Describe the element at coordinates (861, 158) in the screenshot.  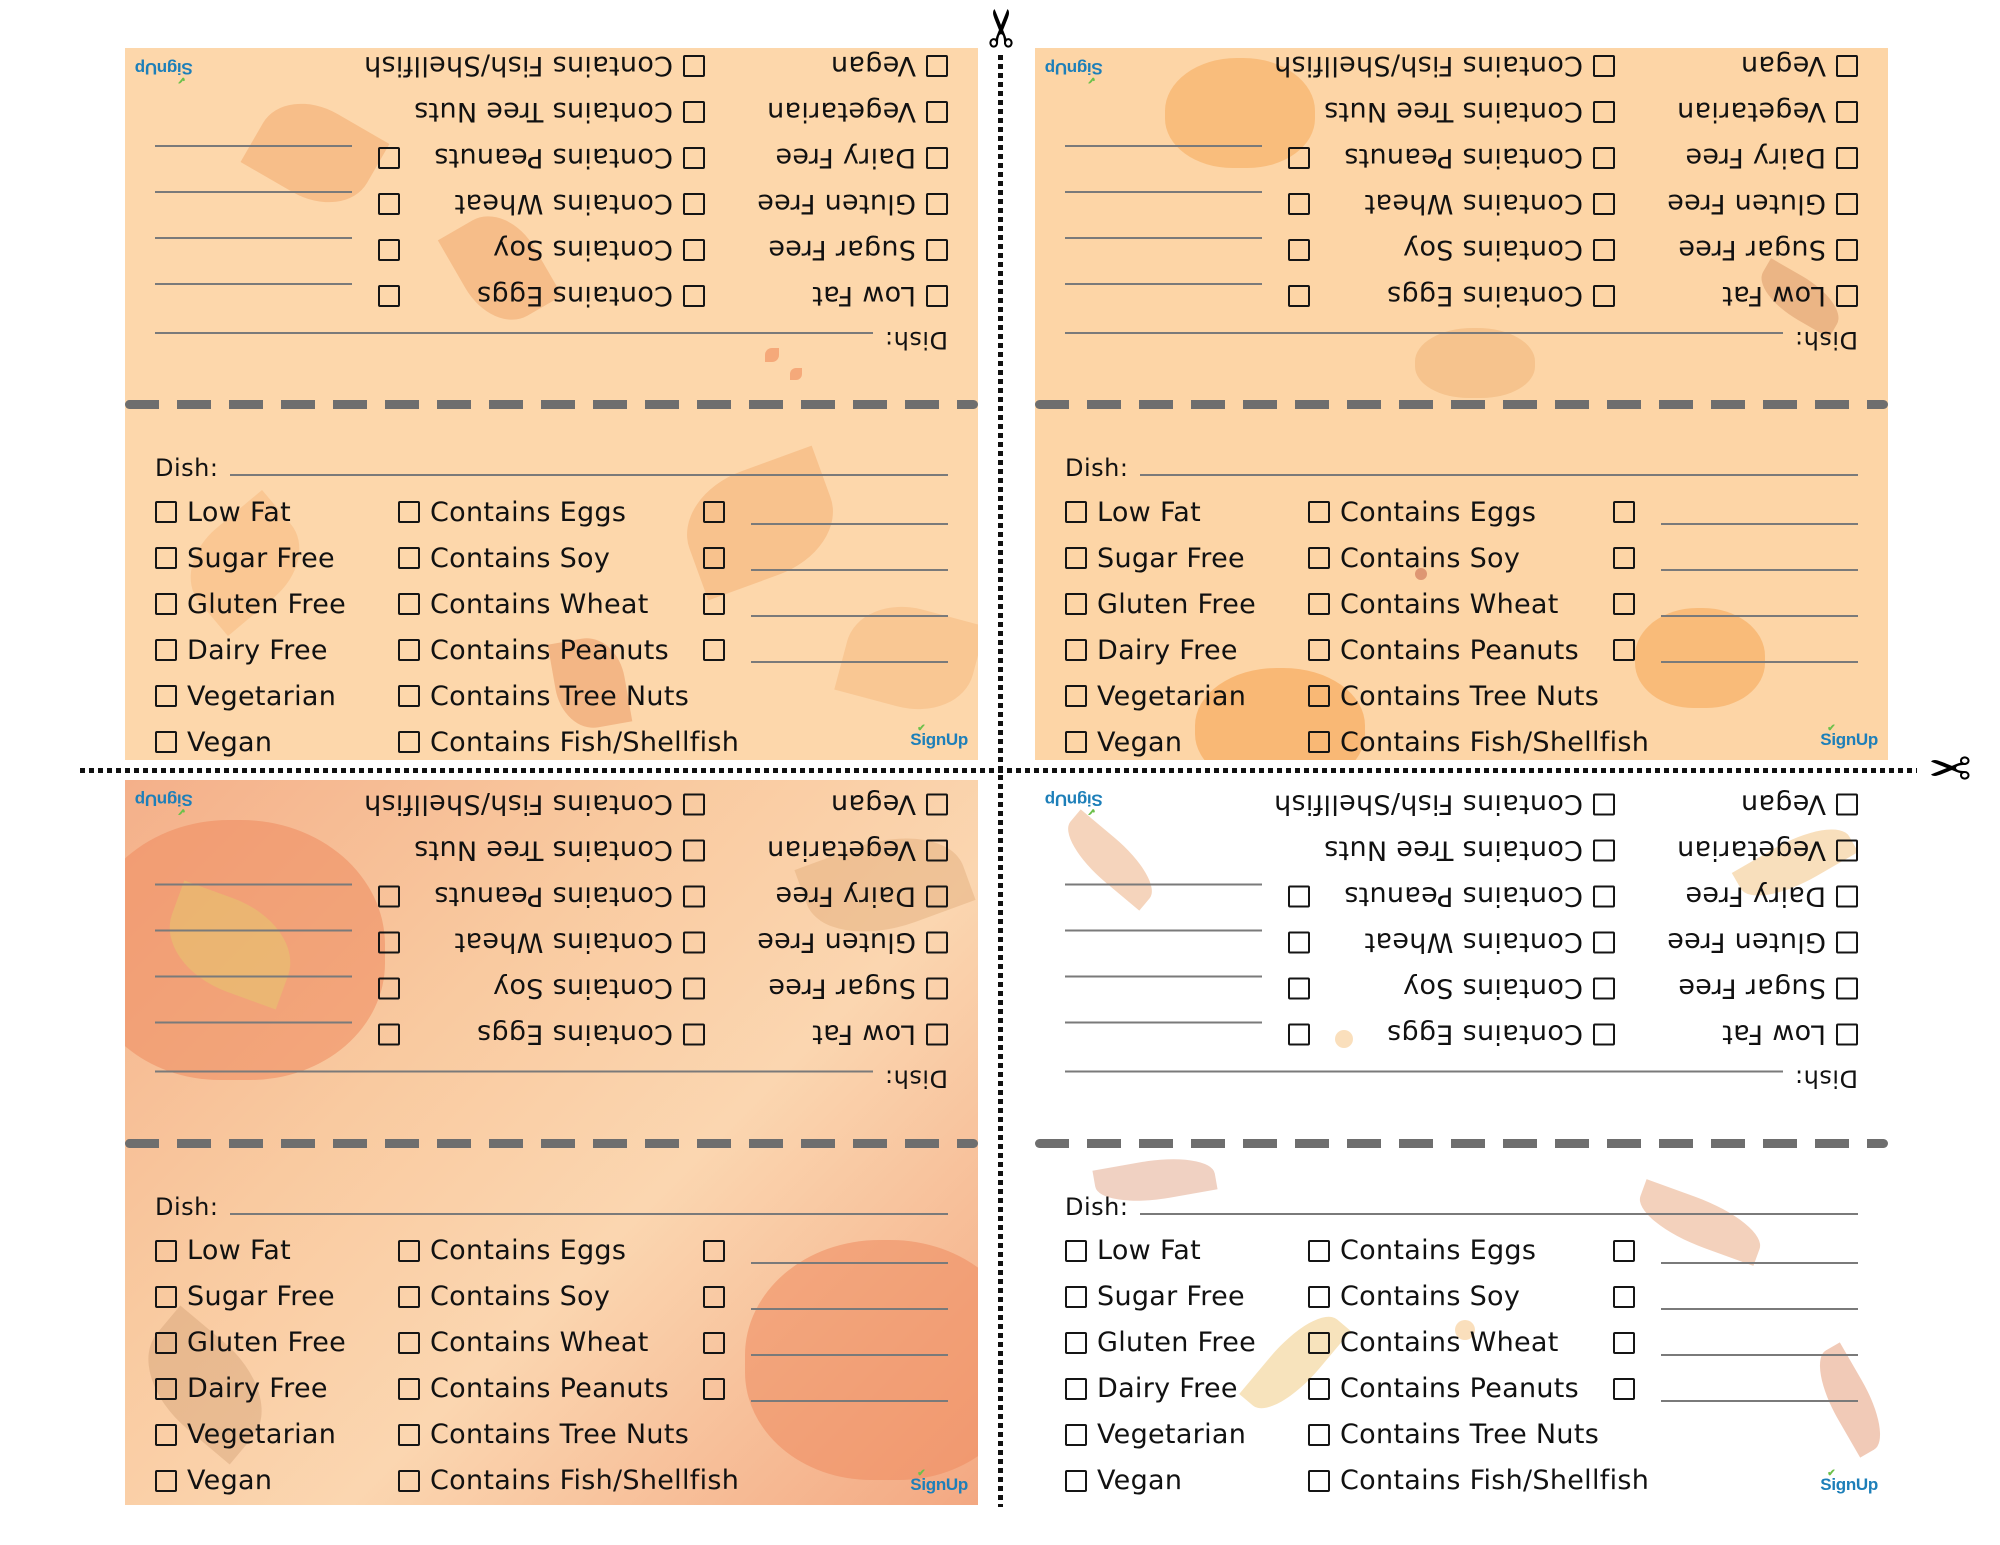
I see `diet-option: Dairy Free` at that location.